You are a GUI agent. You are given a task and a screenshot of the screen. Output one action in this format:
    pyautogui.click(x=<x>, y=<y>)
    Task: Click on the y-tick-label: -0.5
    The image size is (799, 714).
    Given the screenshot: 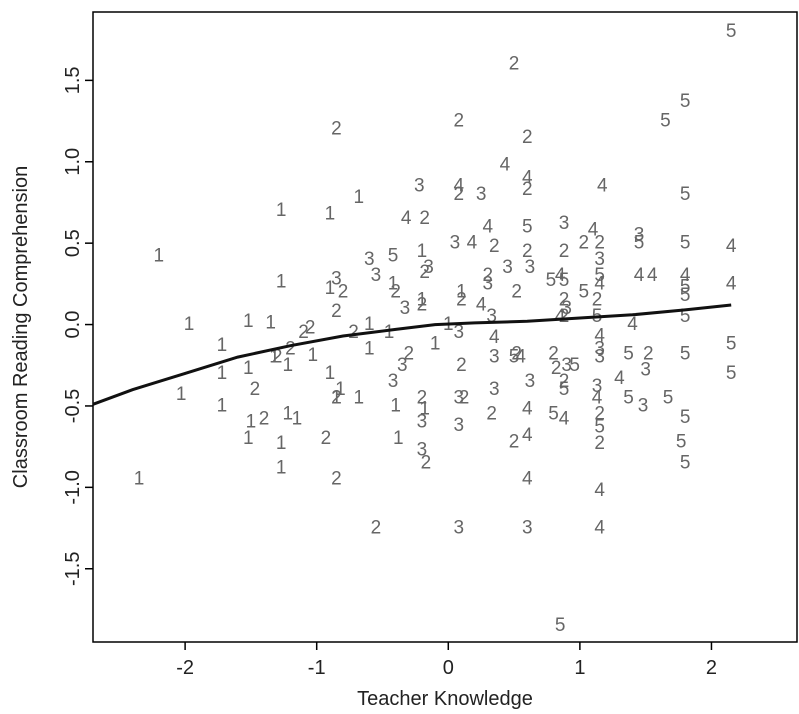 What is the action you would take?
    pyautogui.click(x=73, y=406)
    